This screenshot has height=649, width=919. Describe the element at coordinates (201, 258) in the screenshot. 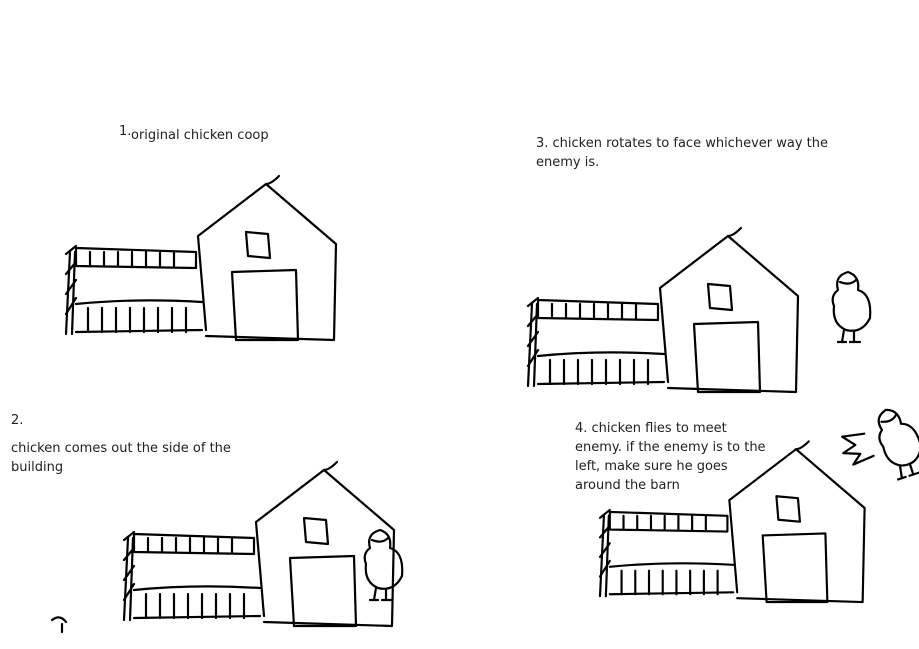

I see `panel-1-coop` at that location.